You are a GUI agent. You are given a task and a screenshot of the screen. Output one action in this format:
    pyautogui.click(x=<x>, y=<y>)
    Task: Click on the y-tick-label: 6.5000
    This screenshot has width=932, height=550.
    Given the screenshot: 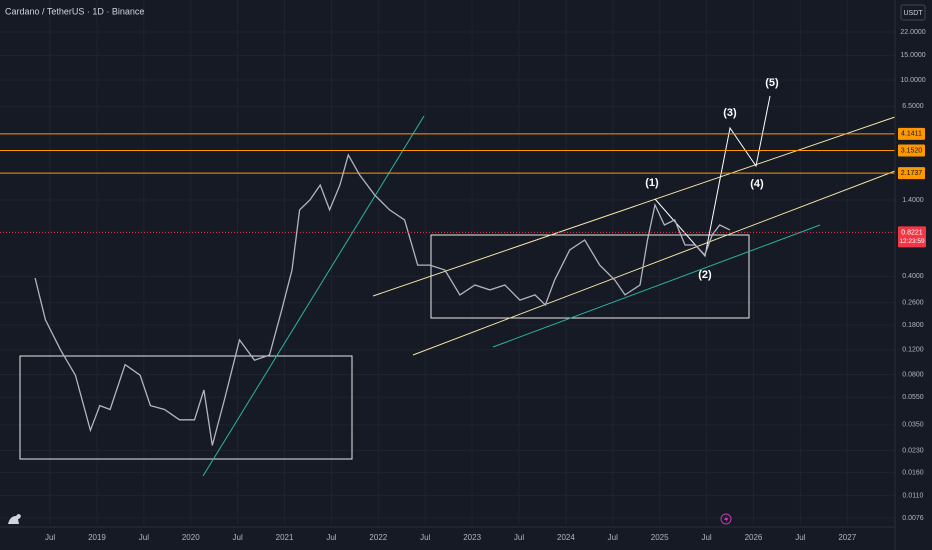 What is the action you would take?
    pyautogui.click(x=913, y=106)
    